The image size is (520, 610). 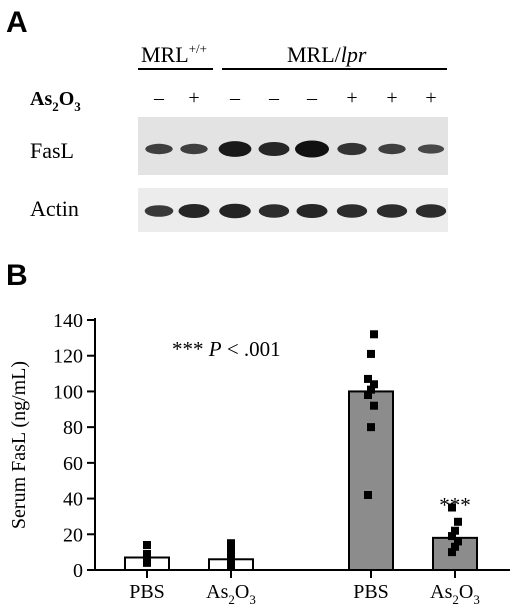 What do you see at coordinates (371, 480) in the screenshot?
I see `bar` at bounding box center [371, 480].